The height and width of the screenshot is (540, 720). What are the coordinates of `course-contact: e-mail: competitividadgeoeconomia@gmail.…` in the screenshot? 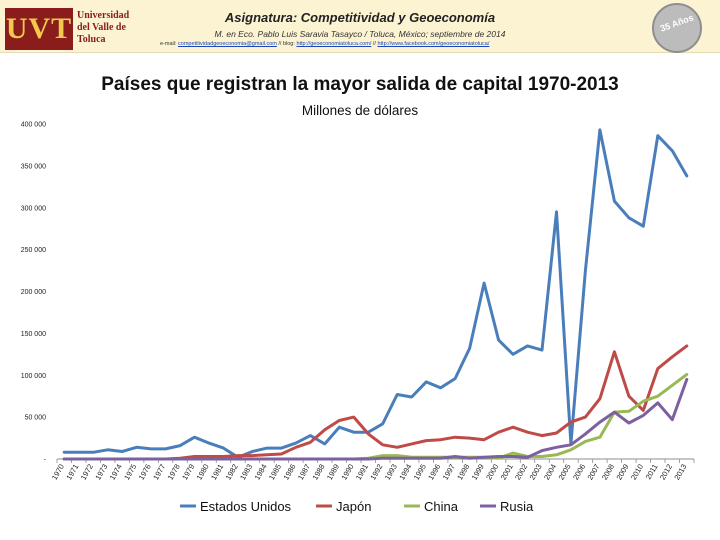 It's located at (400, 44).